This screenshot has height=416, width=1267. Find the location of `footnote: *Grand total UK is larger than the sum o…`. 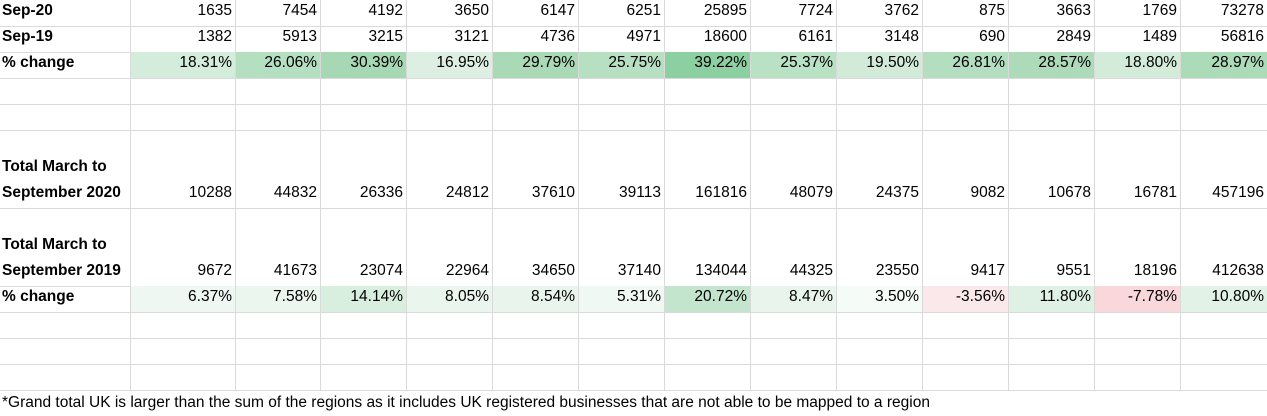

footnote: *Grand total UK is larger than the sum o… is located at coordinates (466, 402).